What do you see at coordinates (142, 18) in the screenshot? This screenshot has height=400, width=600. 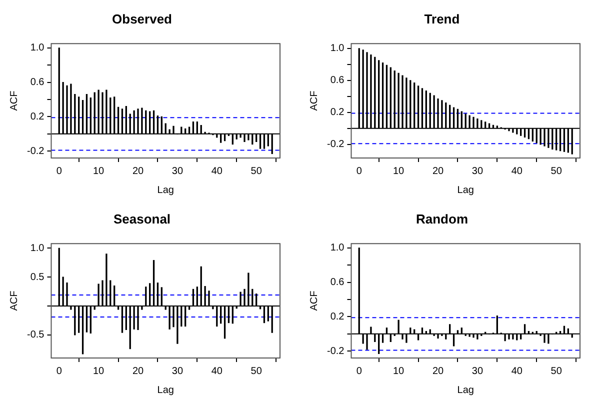 I see `chart-title: Observed` at bounding box center [142, 18].